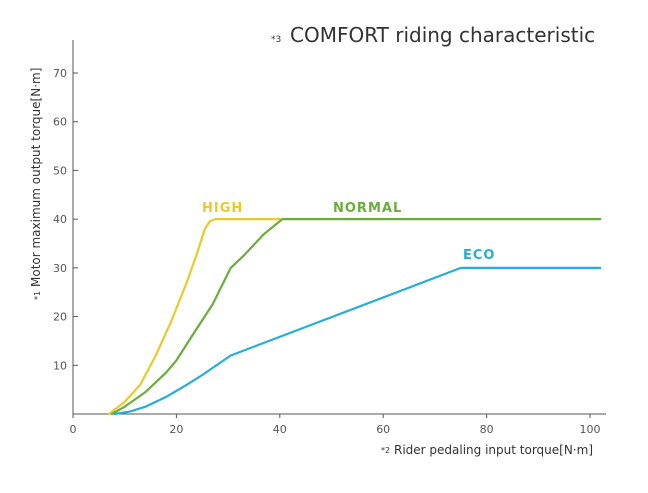 Image resolution: width=648 pixels, height=493 pixels. I want to click on x-axis-ticks: 0 20 40 60 80 100, so click(335, 425).